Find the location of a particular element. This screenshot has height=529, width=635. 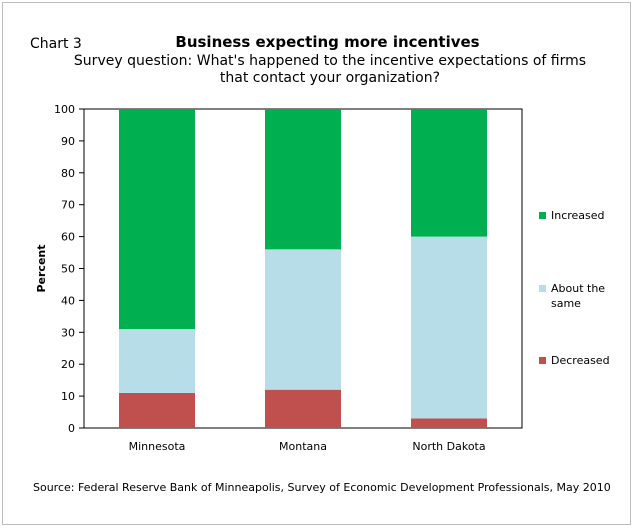

legend-label: About the same is located at coordinates (578, 296).